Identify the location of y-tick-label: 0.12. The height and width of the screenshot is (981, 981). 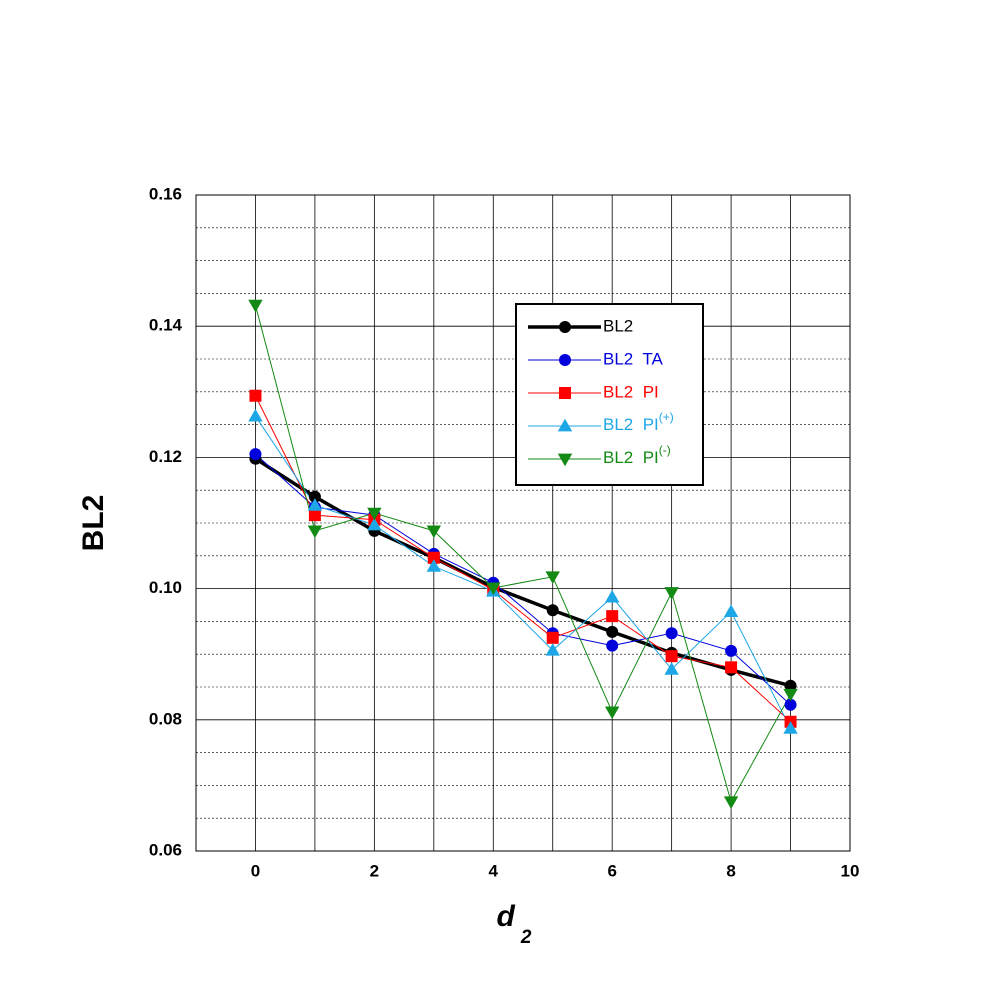
(165, 456).